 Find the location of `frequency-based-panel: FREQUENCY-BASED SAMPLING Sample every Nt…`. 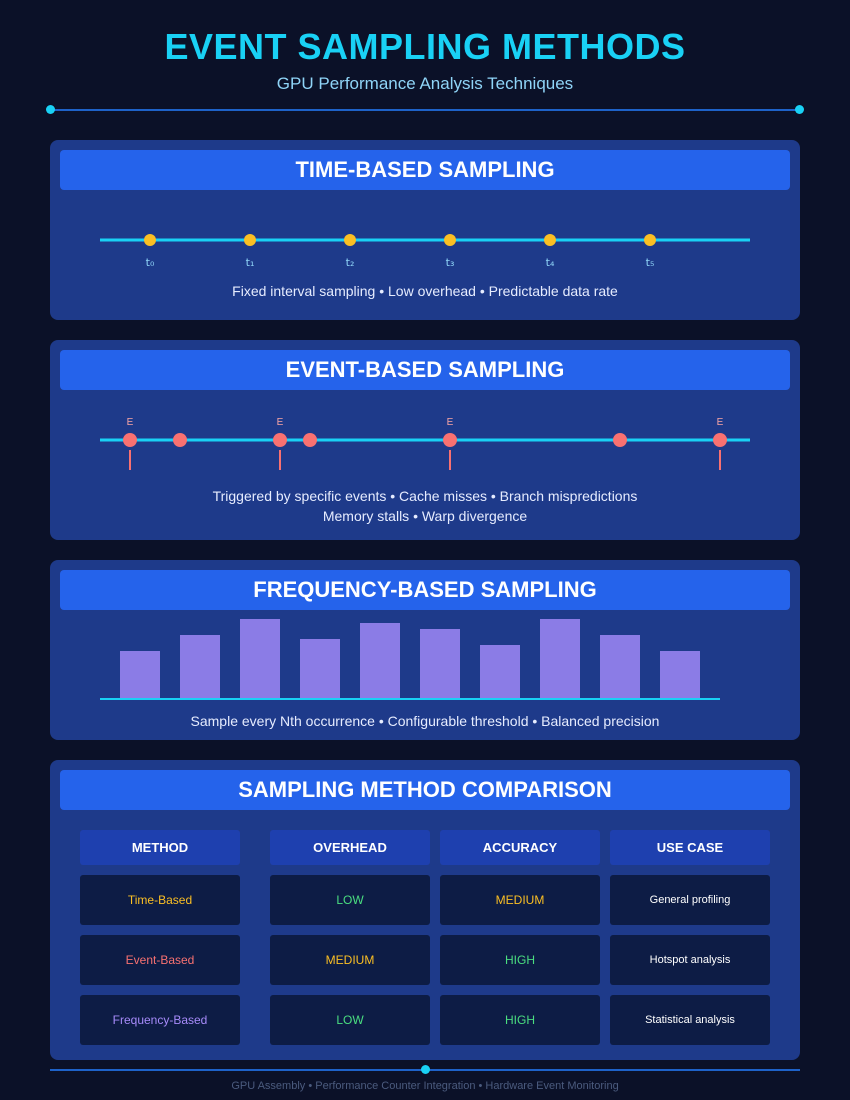

frequency-based-panel: FREQUENCY-BASED SAMPLING Sample every Nt… is located at coordinates (425, 650).